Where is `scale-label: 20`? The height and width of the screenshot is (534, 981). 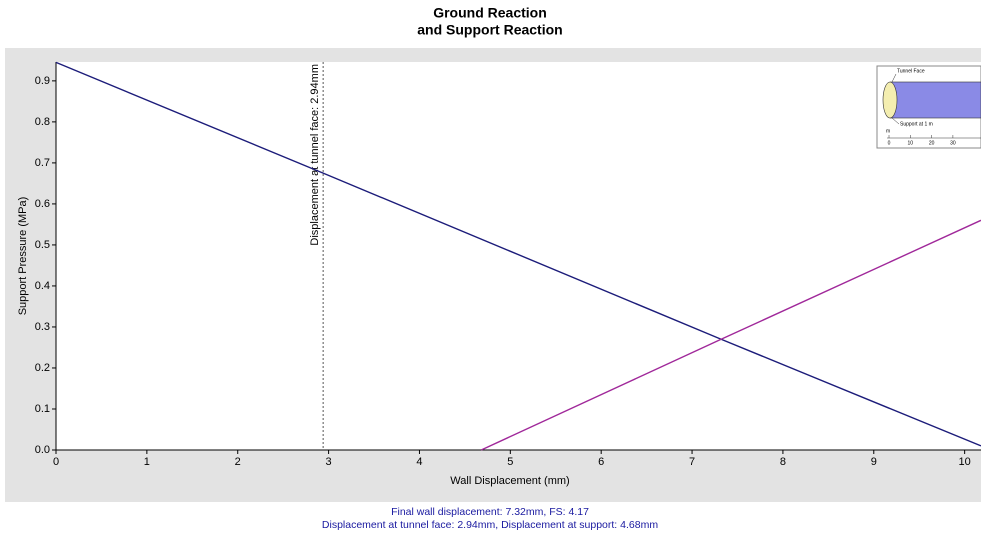
scale-label: 20 is located at coordinates (932, 143).